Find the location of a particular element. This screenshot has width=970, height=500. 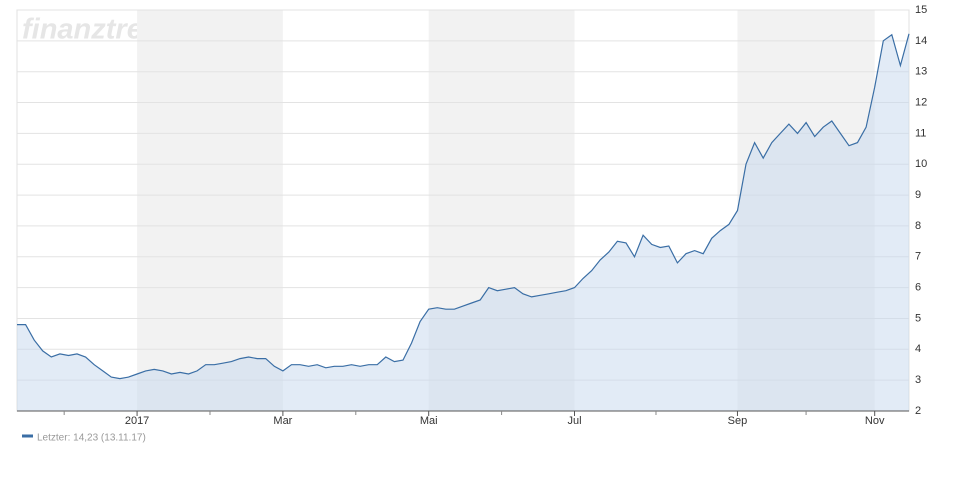

y-tick-label: 12 is located at coordinates (921, 102).